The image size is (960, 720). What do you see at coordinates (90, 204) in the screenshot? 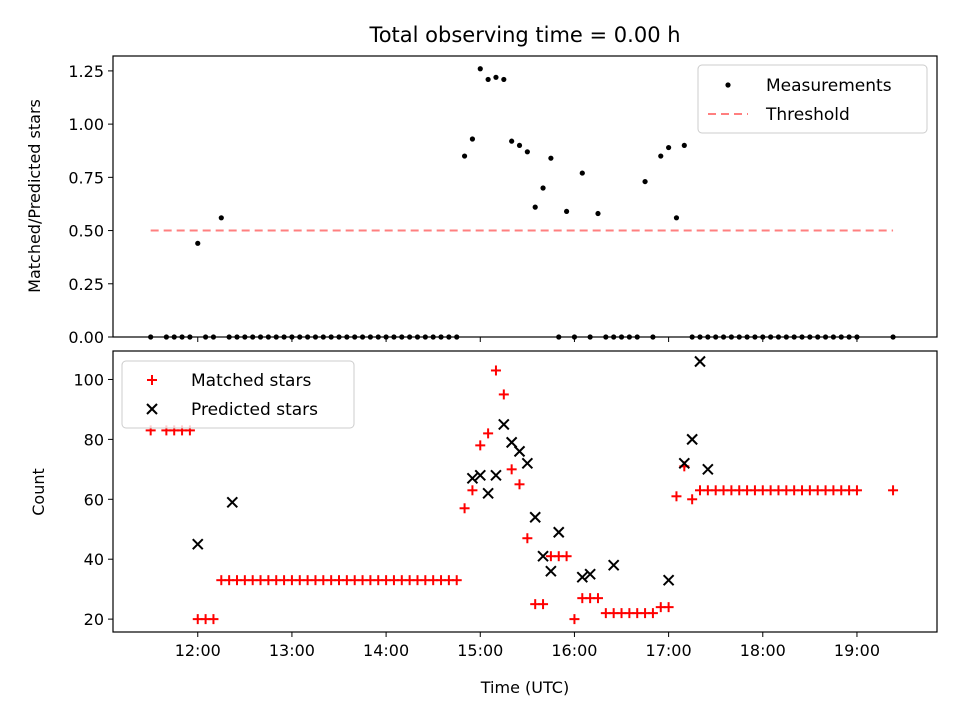
I see `top-y-ticks: 0.00 0.25 0.50 0.75 1.00 1.25` at bounding box center [90, 204].